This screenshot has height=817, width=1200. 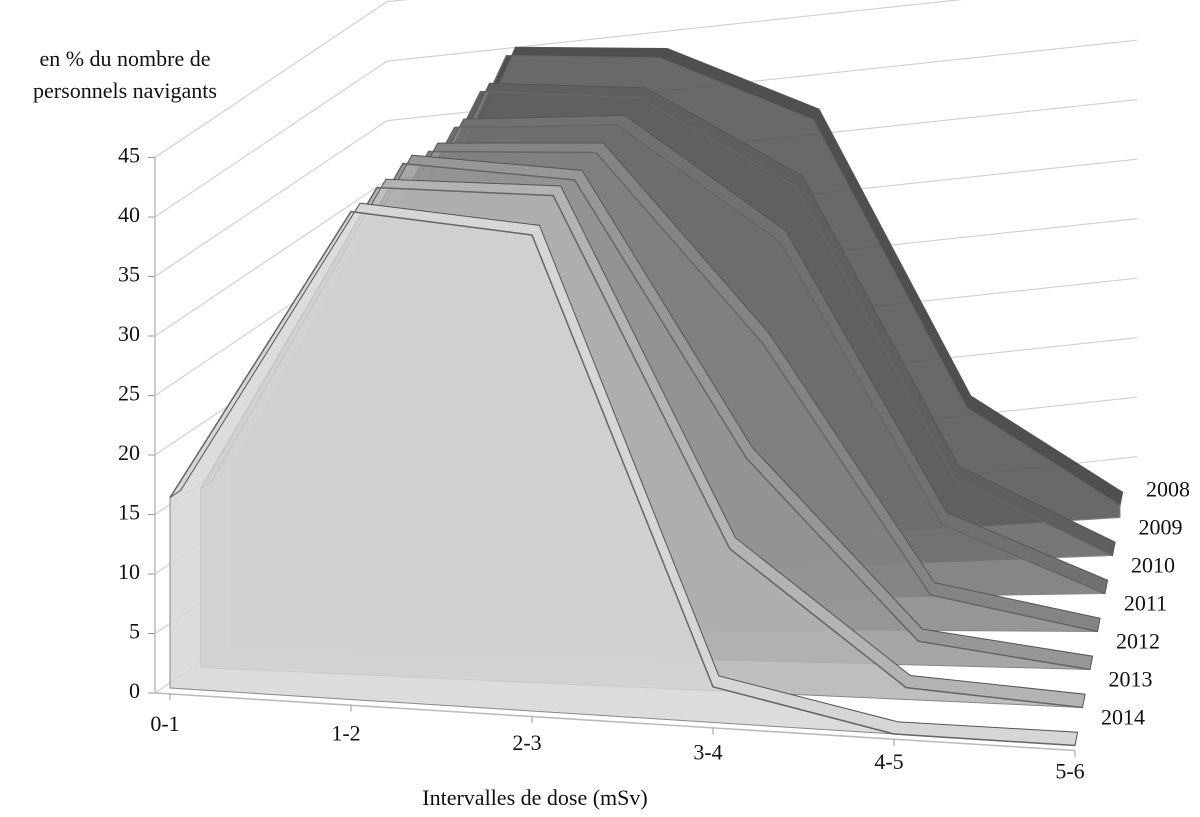 I want to click on y-tick-label: 20, so click(x=129, y=452).